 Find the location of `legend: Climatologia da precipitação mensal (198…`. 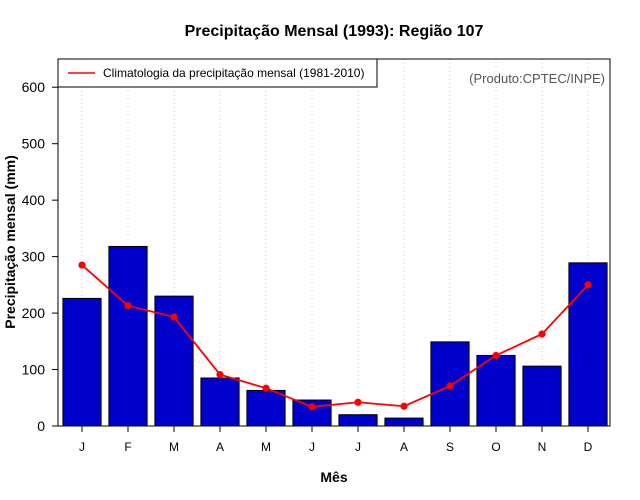

legend: Climatologia da precipitação mensal (198… is located at coordinates (217, 73).